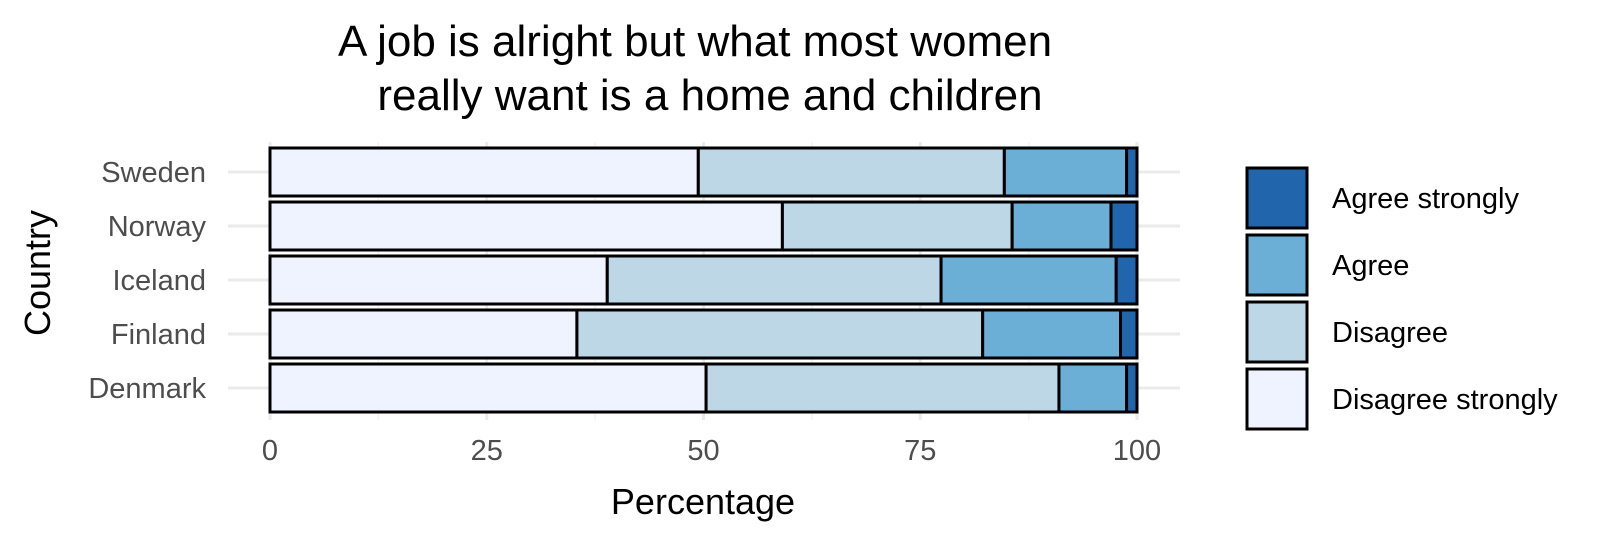 The height and width of the screenshot is (541, 1624). Describe the element at coordinates (158, 335) in the screenshot. I see `y-tick-label: Finland` at that location.